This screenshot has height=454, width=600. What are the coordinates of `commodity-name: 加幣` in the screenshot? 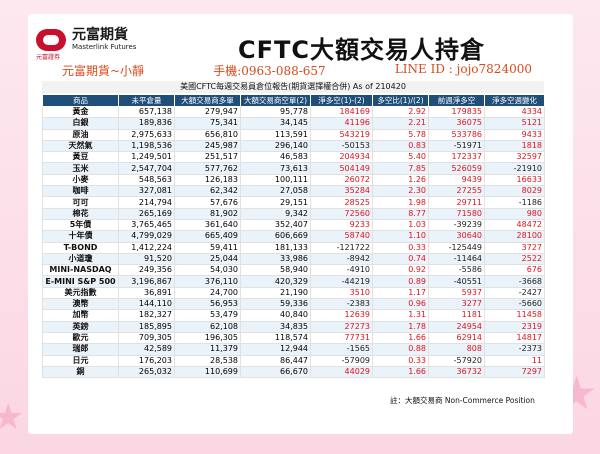 It's located at (80, 315).